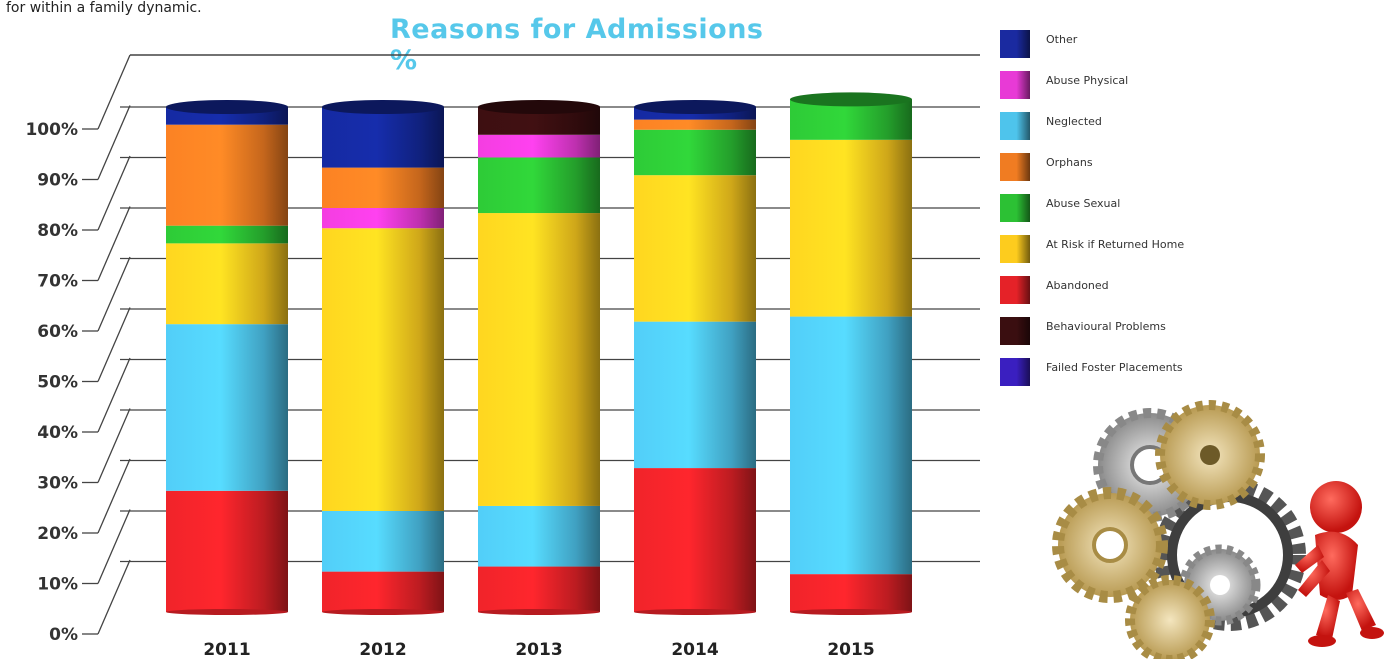 Image resolution: width=1386 pixels, height=659 pixels. Describe the element at coordinates (538, 649) in the screenshot. I see `x-tick-label: 2013` at that location.